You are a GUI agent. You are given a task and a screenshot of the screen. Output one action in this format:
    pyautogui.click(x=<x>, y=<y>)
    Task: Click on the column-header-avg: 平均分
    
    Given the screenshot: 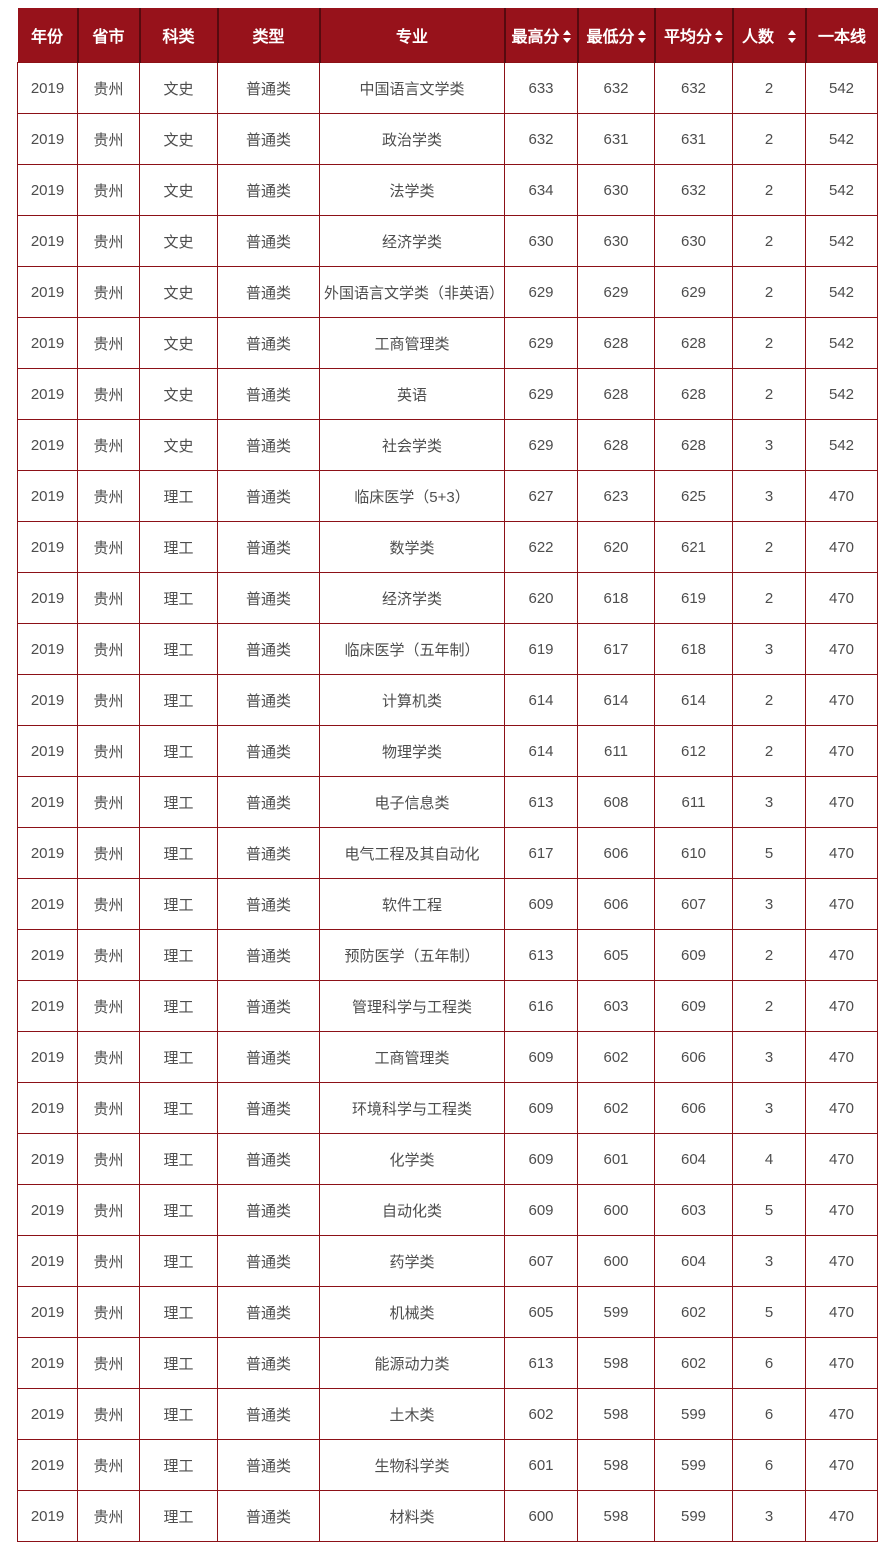 What is the action you would take?
    pyautogui.click(x=694, y=35)
    